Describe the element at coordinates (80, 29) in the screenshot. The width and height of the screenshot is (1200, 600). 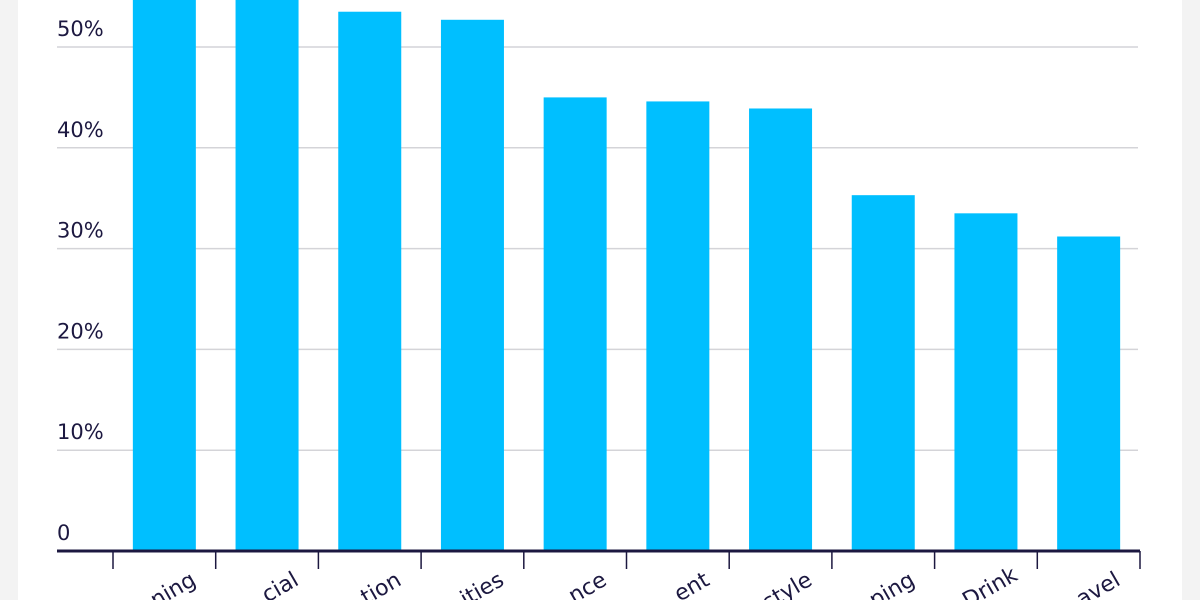
I see `y-tick-label: 50%` at that location.